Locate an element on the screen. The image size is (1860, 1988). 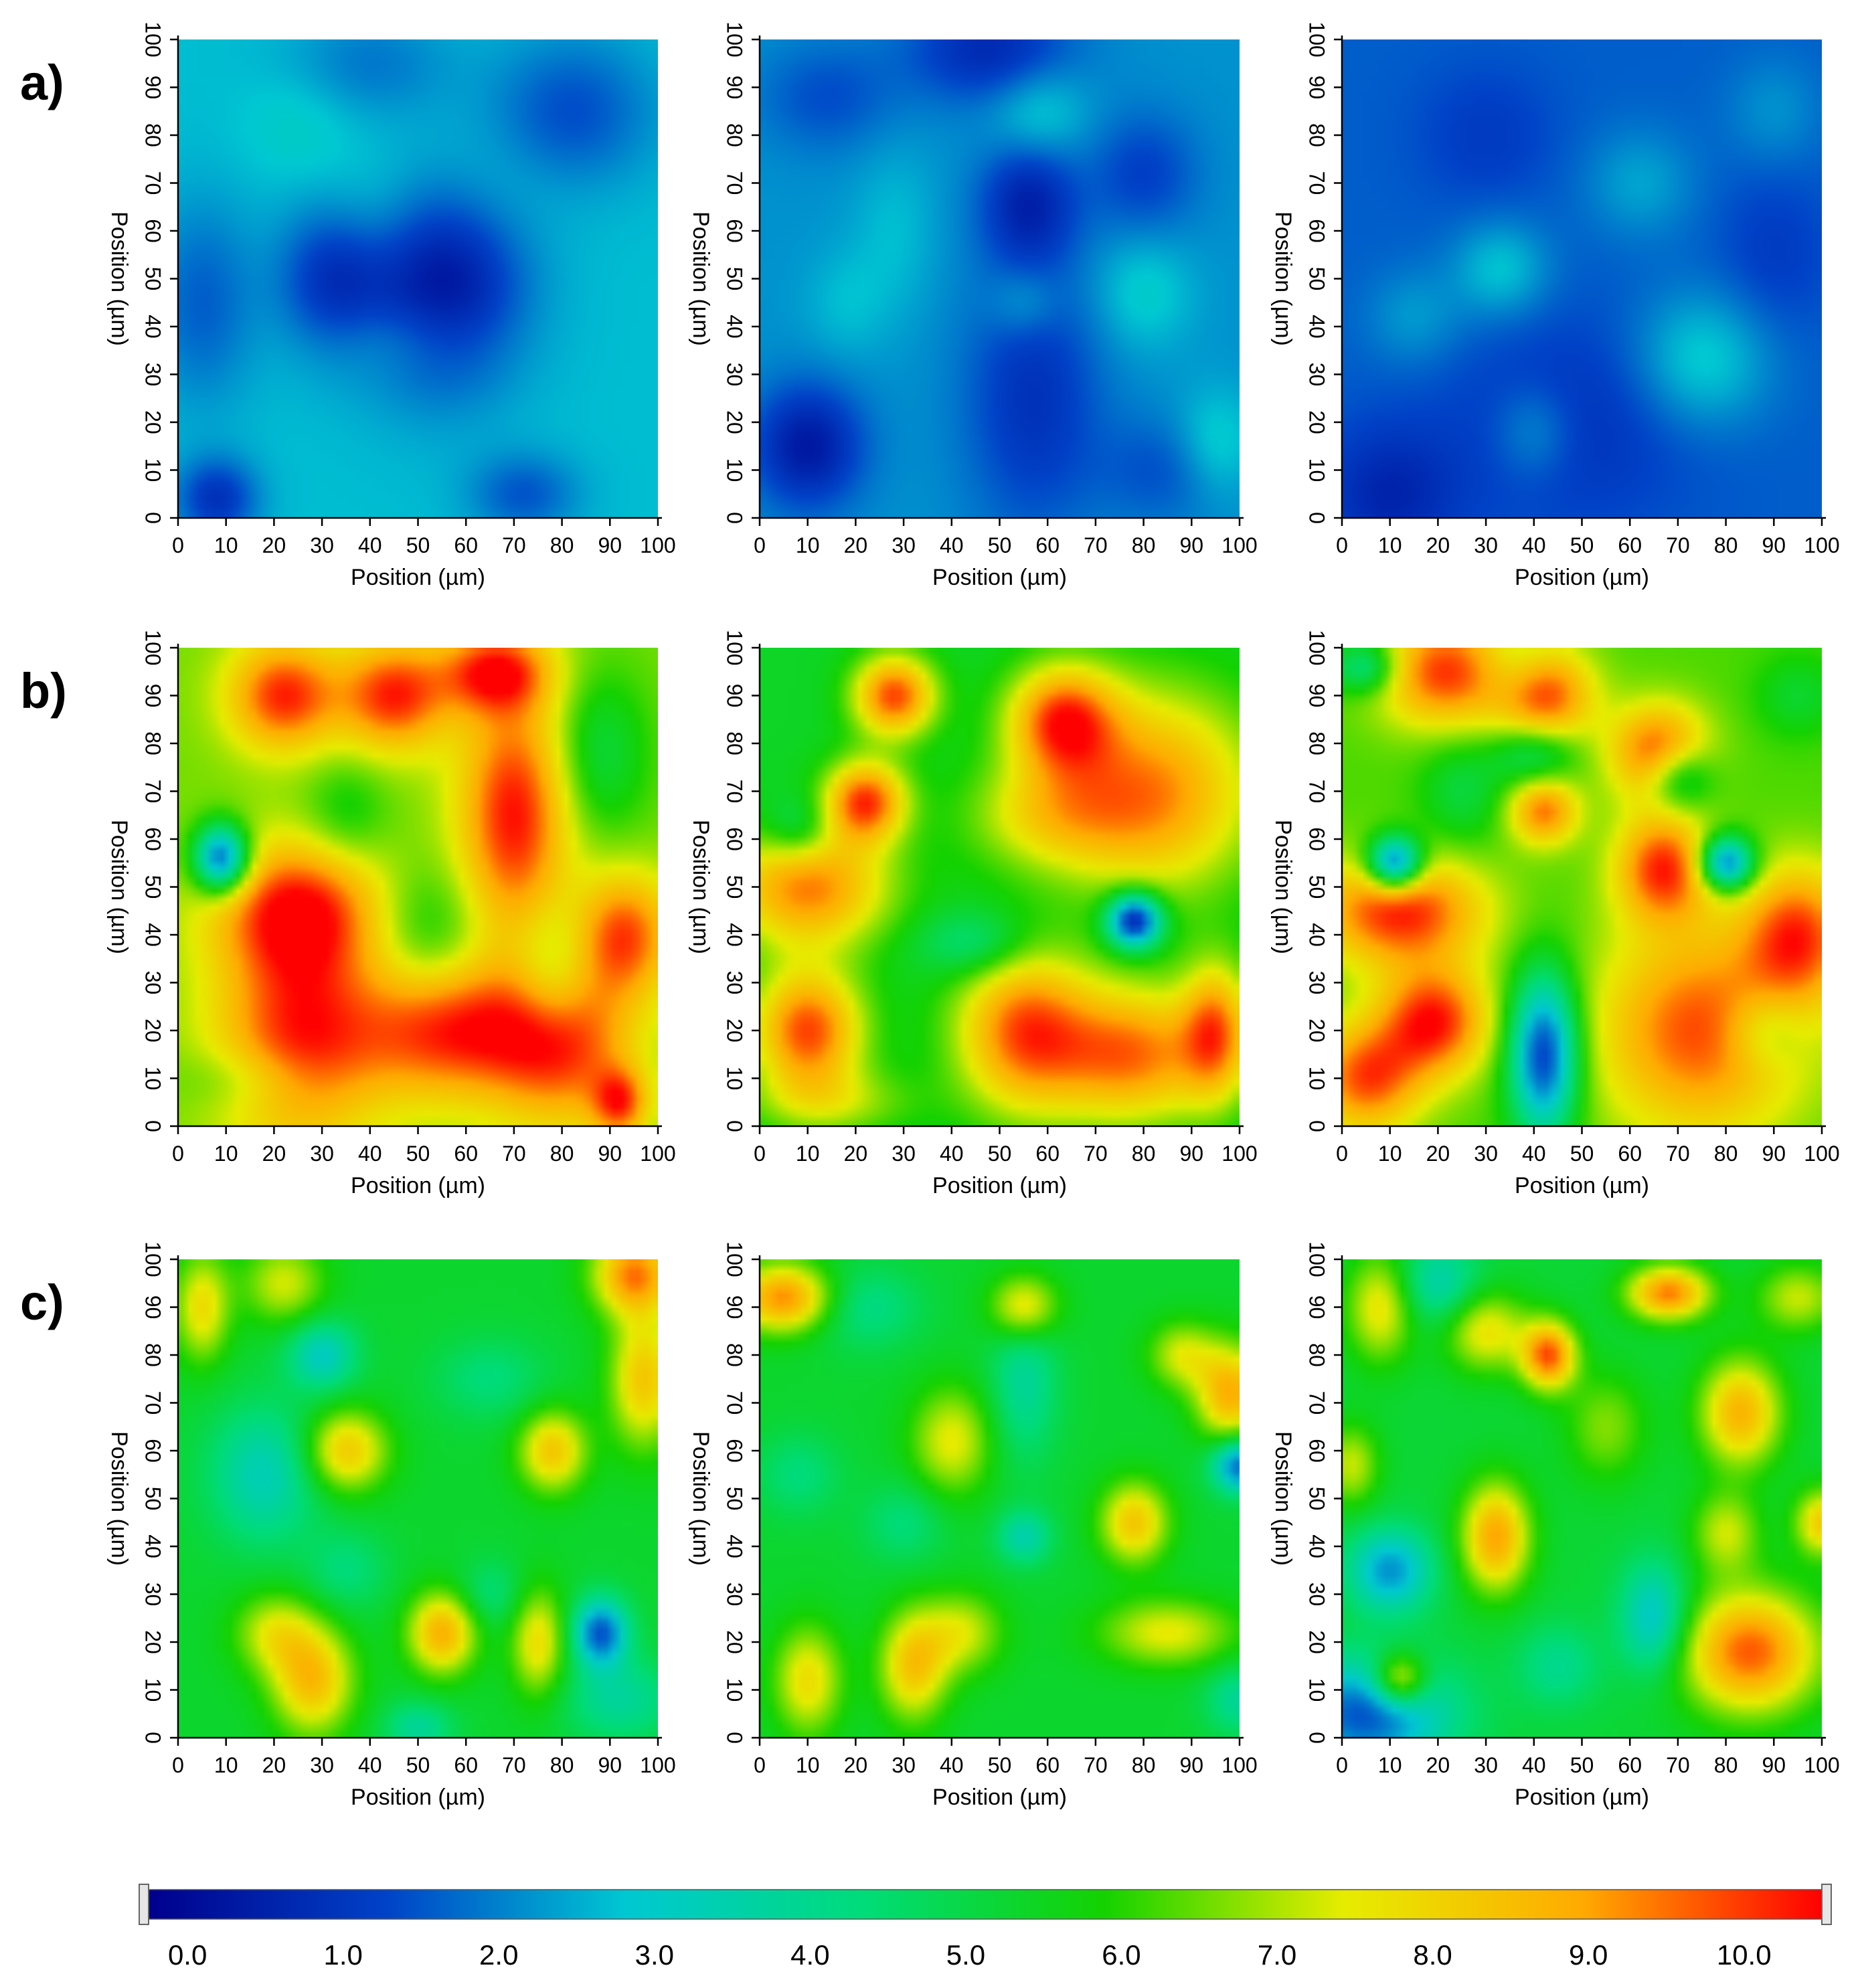
colorbar-left-handle is located at coordinates (144, 1904).